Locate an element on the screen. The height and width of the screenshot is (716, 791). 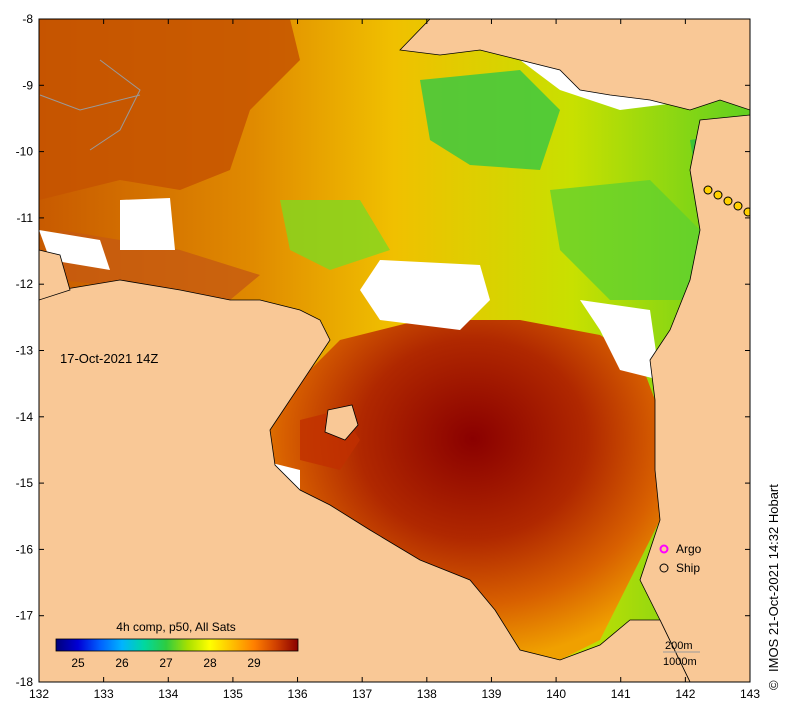
land-groote-eylandt is located at coordinates (341, 422).